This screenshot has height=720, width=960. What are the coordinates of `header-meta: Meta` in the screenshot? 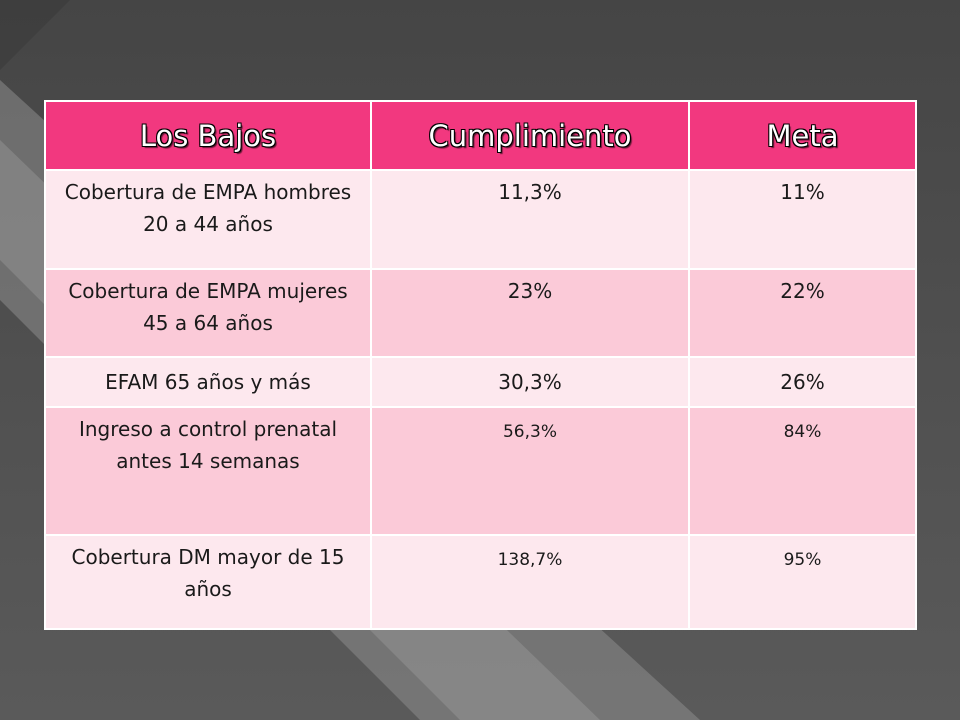 It's located at (802, 135).